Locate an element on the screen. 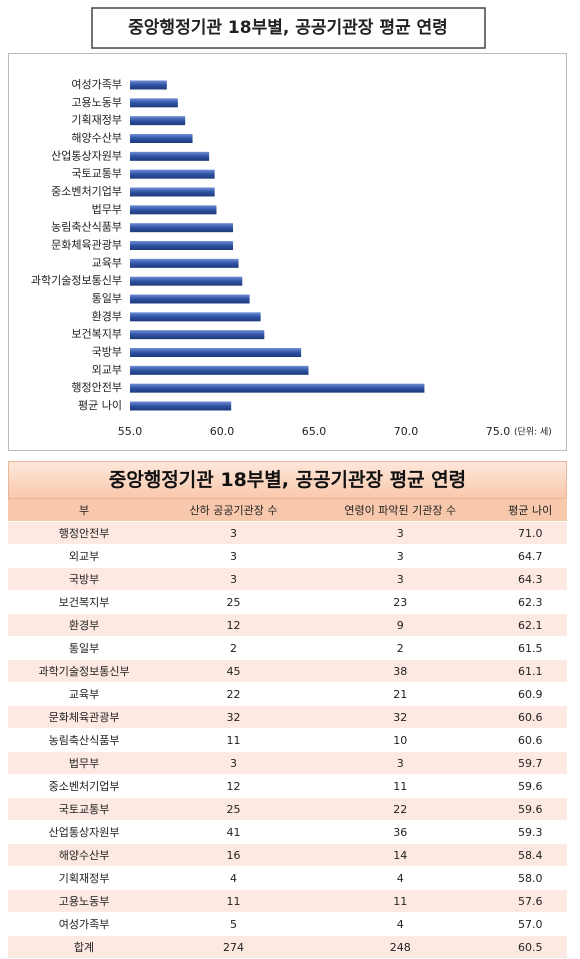 The width and height of the screenshot is (580, 959). table-row: 법무부 3 3 59.7 is located at coordinates (287, 763).